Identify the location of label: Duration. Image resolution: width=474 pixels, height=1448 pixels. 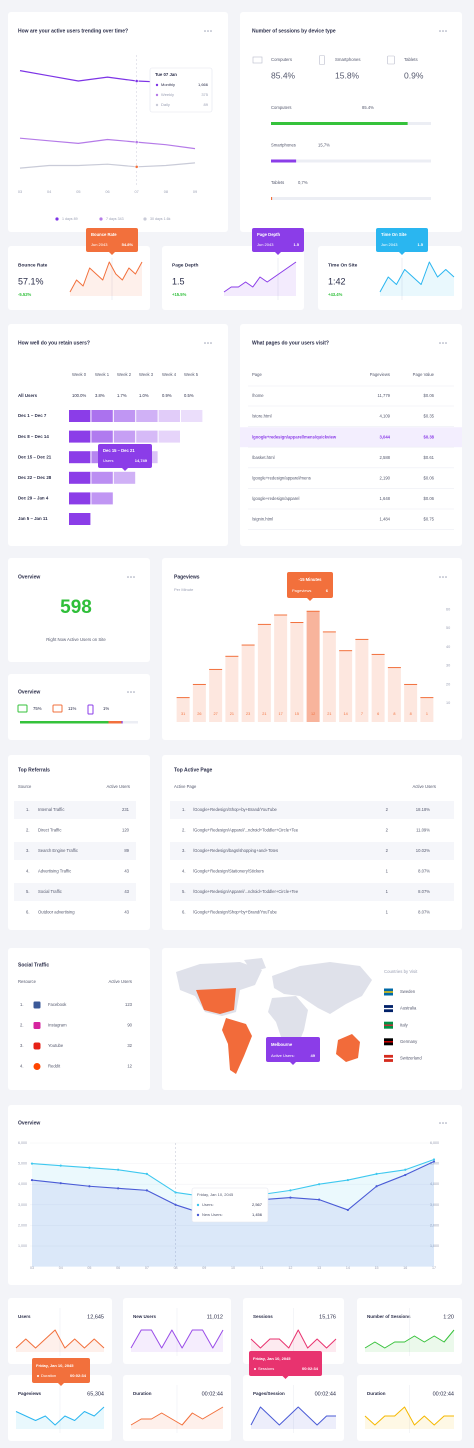
(48, 1375).